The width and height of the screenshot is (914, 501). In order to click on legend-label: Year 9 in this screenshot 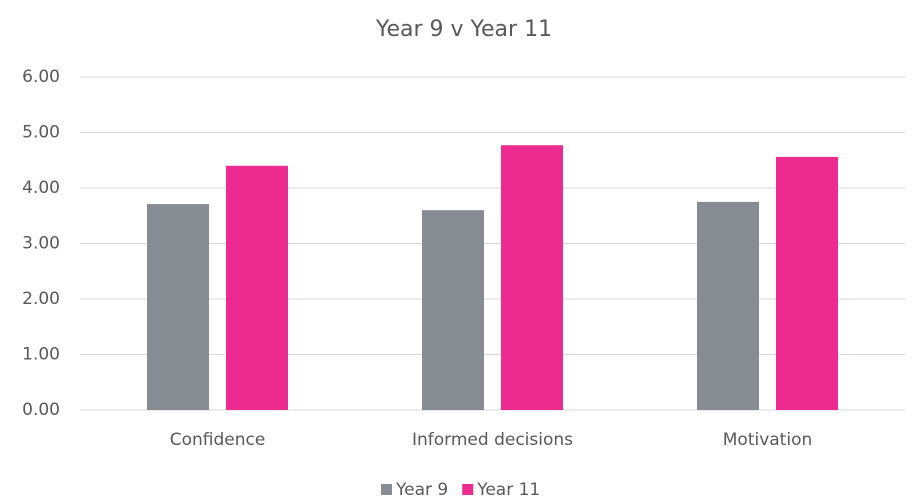, I will do `click(421, 490)`.